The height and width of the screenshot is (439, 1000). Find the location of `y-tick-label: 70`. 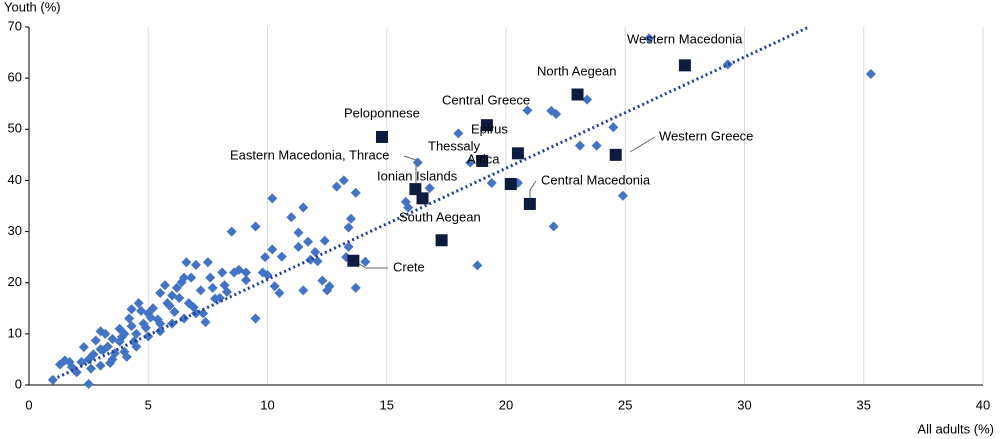

y-tick-label: 70 is located at coordinates (15, 25).